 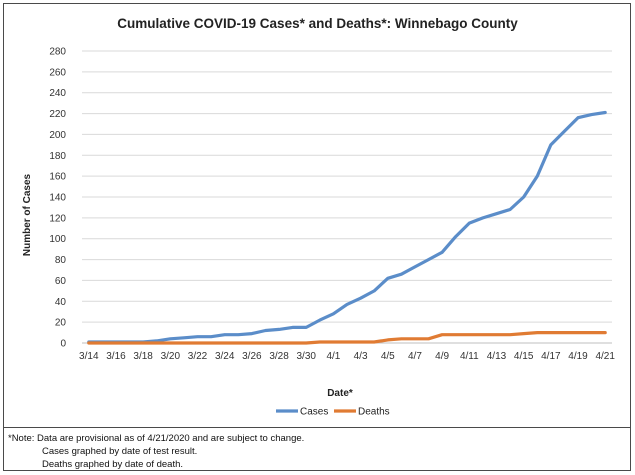 I want to click on x-tick-4-11: 4/11, so click(x=469, y=356).